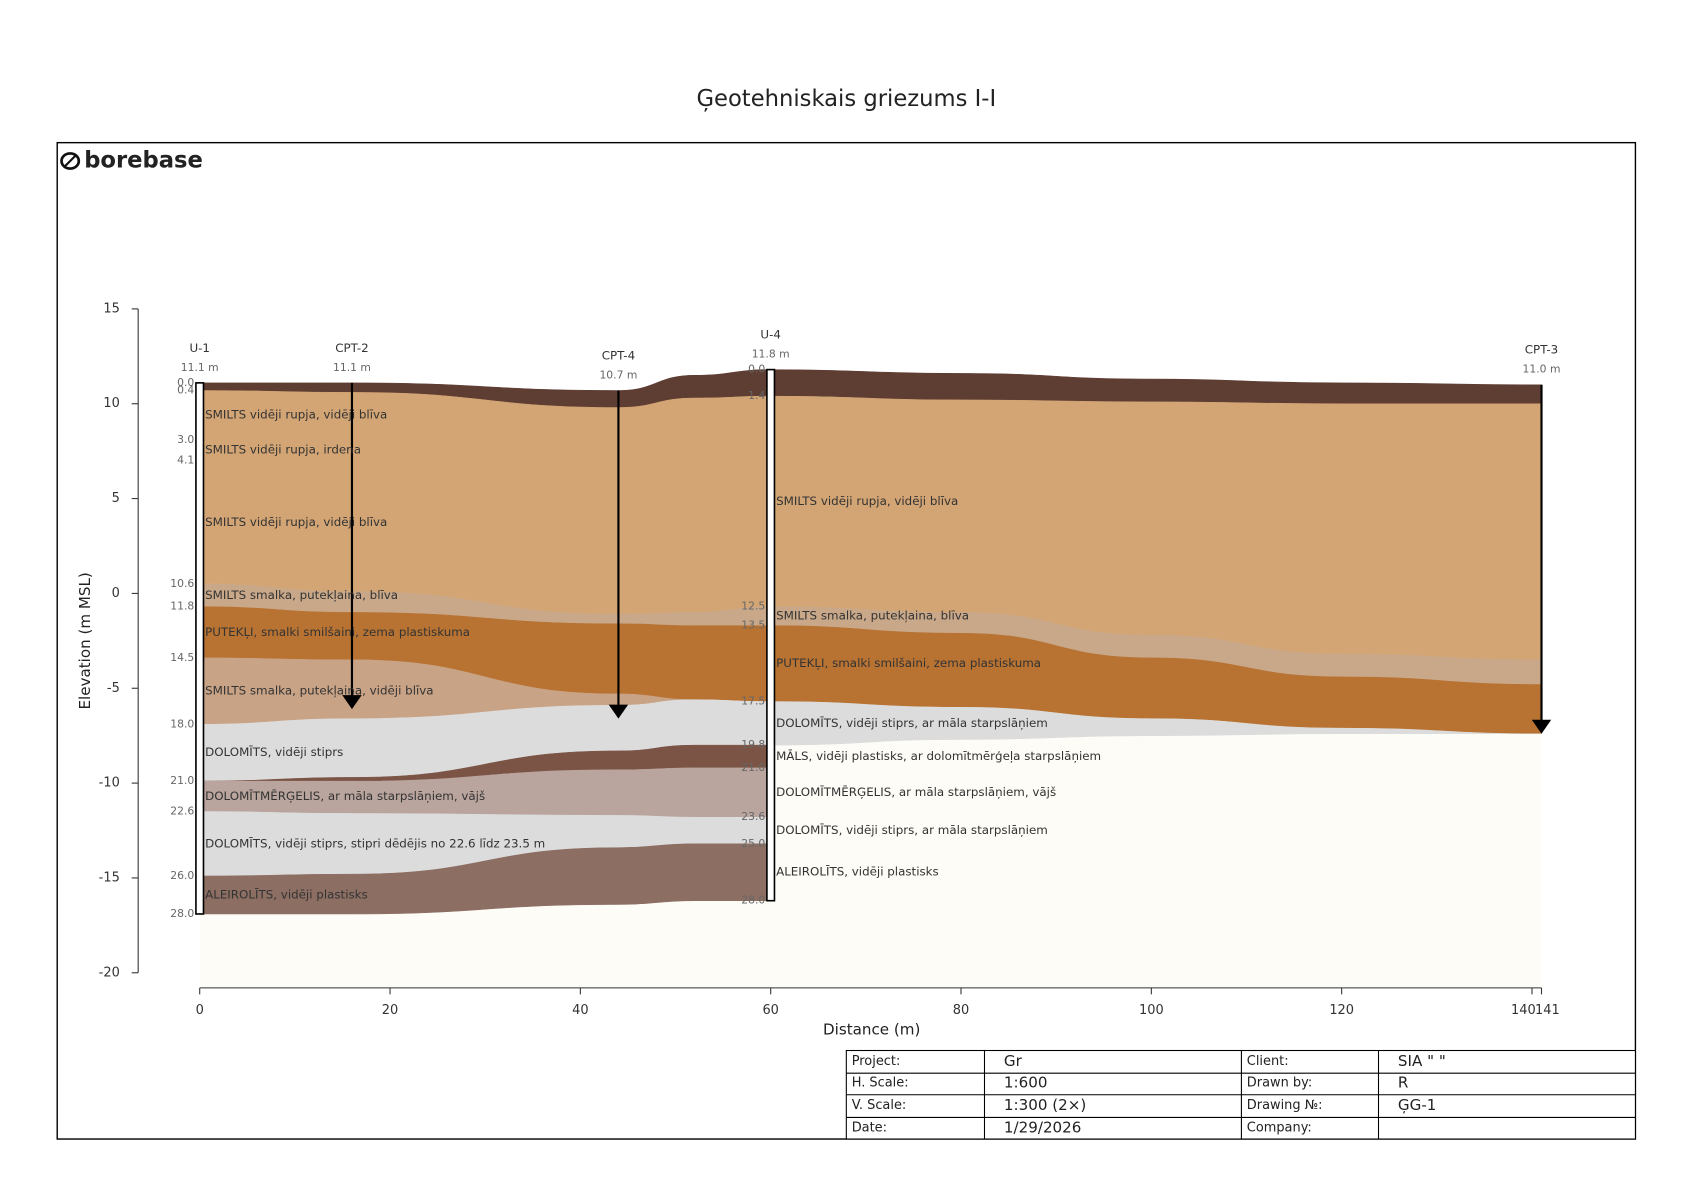 This screenshot has width=1684, height=1191. What do you see at coordinates (1042, 1128) in the screenshot?
I see `field-value: 1/29/2026` at bounding box center [1042, 1128].